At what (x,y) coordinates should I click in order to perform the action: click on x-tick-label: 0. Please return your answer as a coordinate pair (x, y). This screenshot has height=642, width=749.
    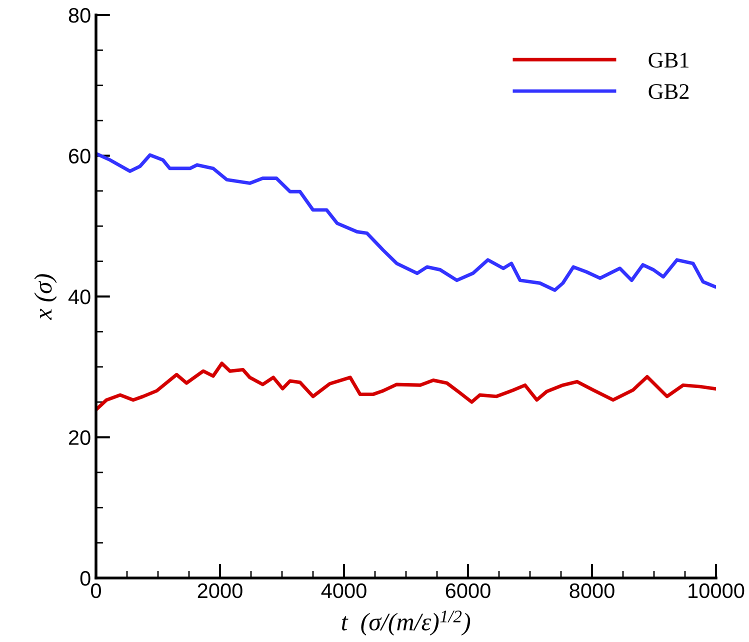
    Looking at the image, I should click on (96, 590).